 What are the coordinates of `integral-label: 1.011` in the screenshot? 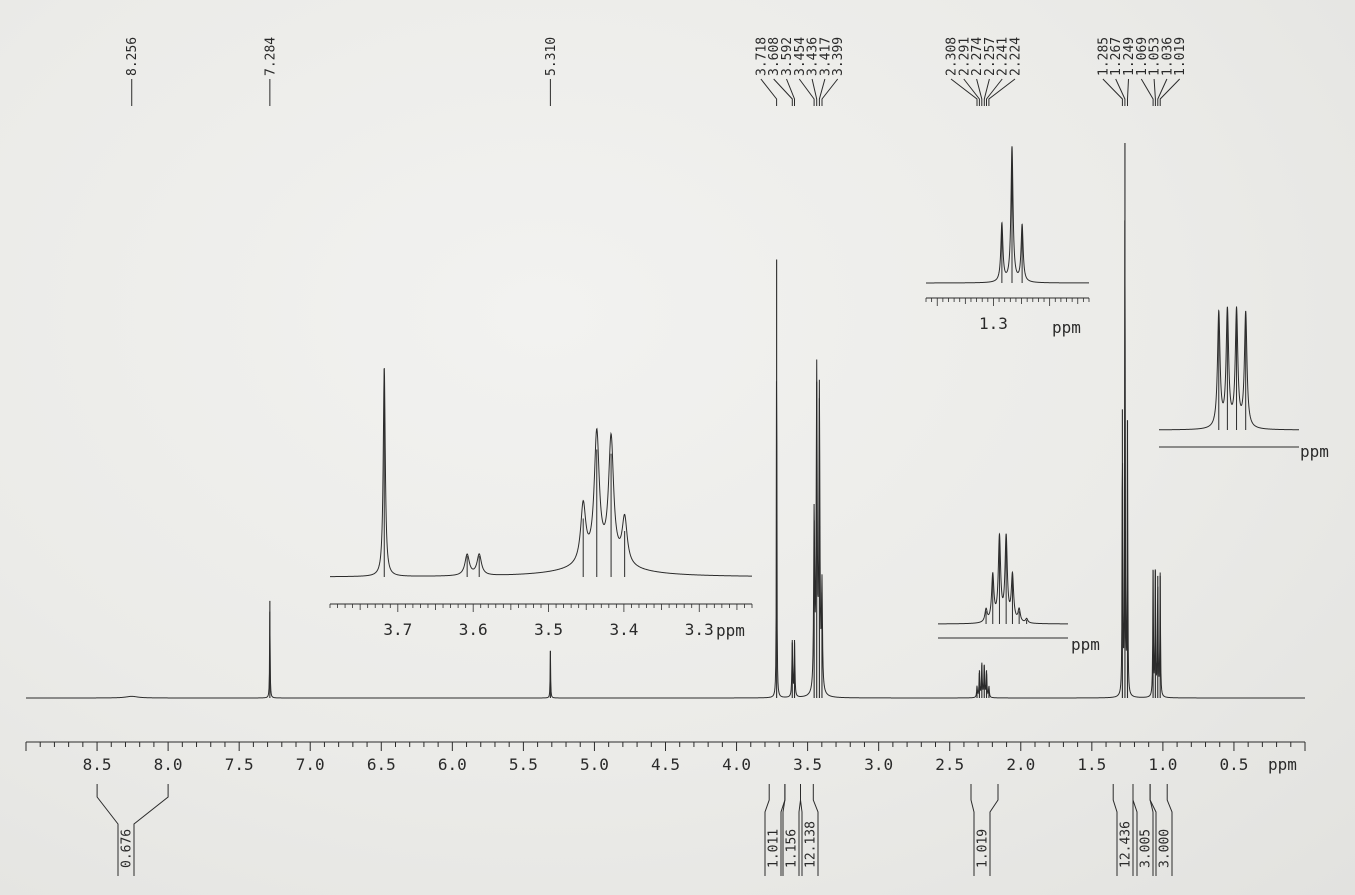 It's located at (774, 848).